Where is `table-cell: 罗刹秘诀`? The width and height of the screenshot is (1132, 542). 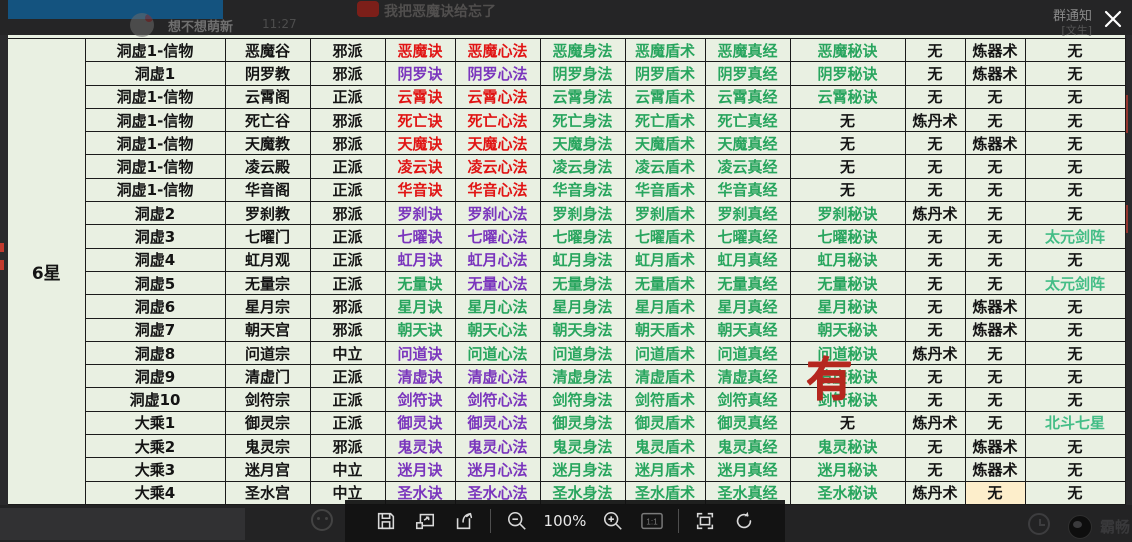
table-cell: 罗刹秘诀 is located at coordinates (847, 213).